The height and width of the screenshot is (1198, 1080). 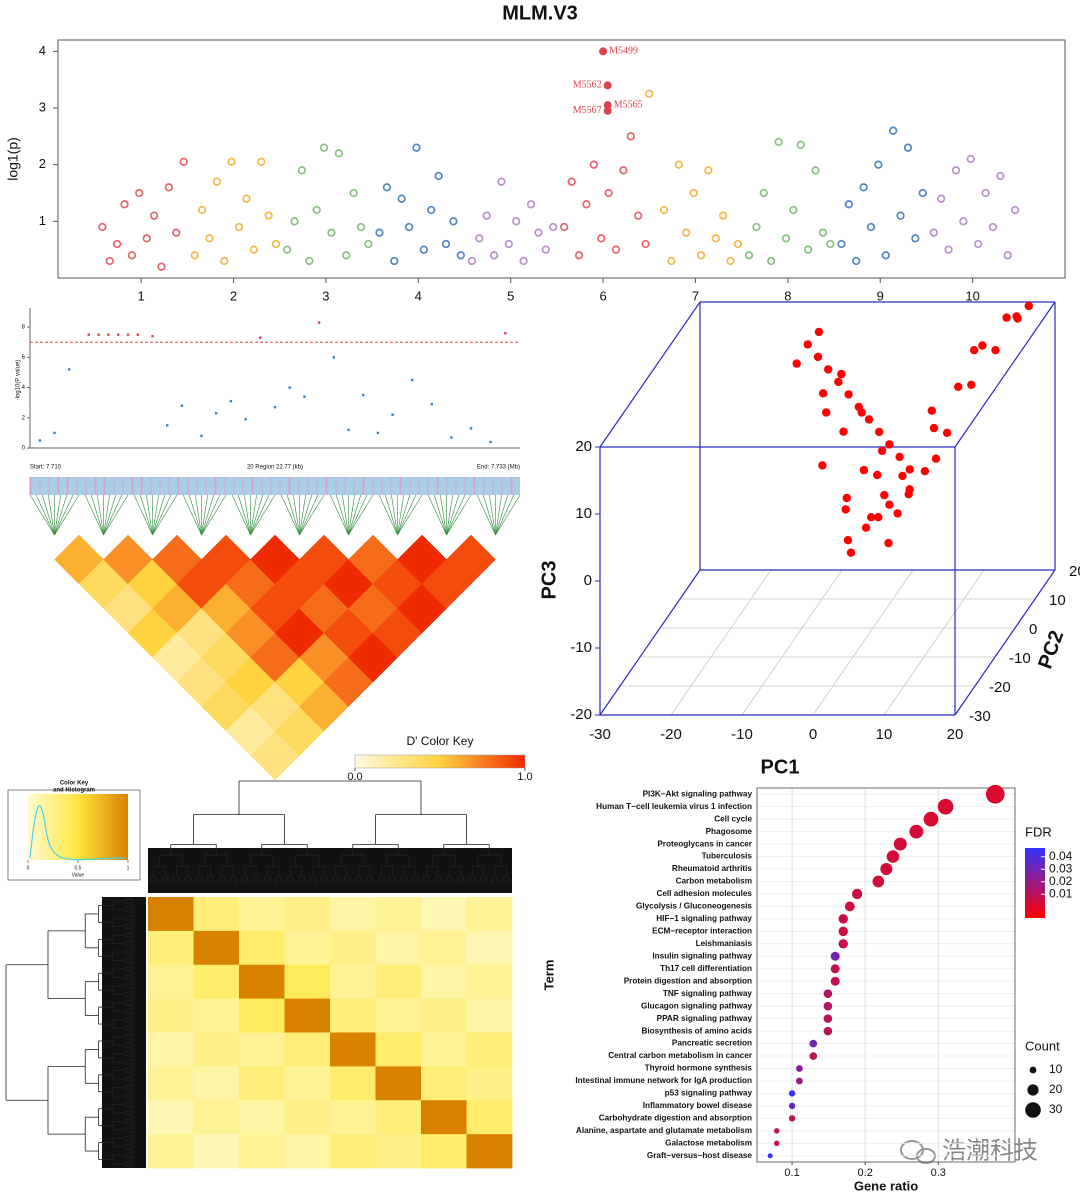 I want to click on annotation-label: M5565, so click(x=628, y=104).